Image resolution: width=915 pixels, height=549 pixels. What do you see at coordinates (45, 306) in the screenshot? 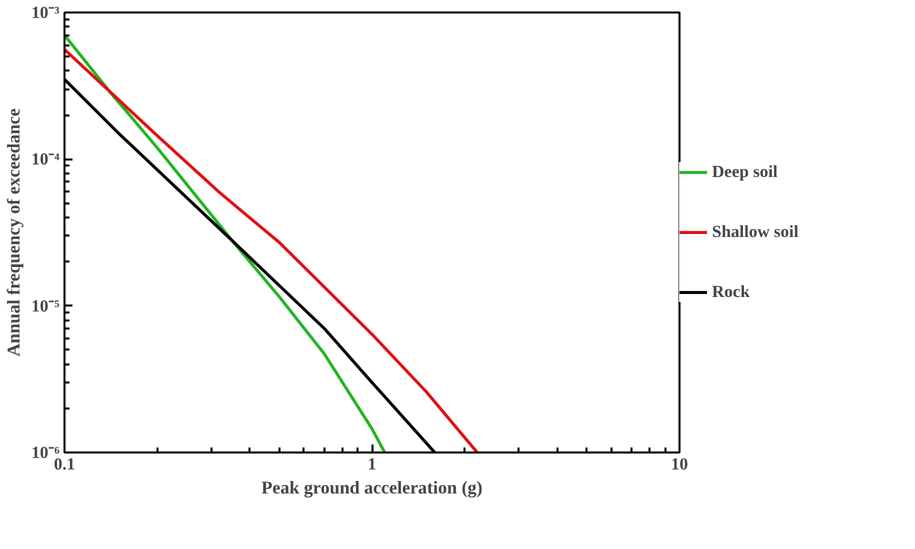
I see `y-tick-label: 10⁻⁵` at bounding box center [45, 306].